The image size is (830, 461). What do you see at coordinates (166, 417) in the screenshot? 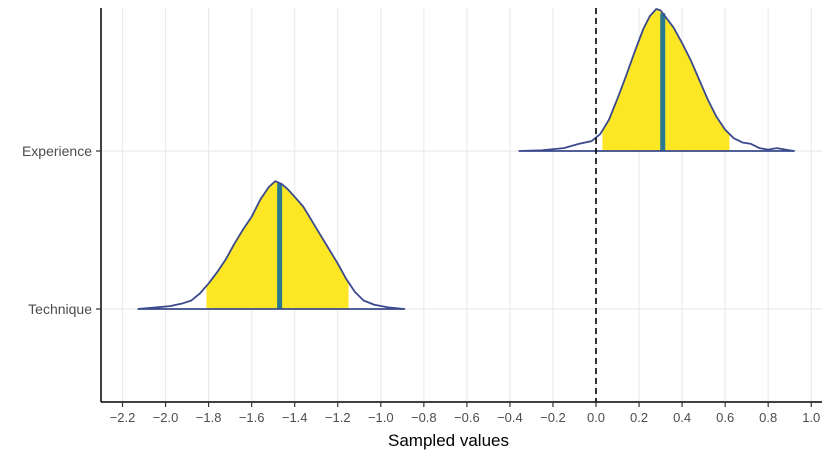
I see `x-tick-label: −2.0` at bounding box center [166, 417].